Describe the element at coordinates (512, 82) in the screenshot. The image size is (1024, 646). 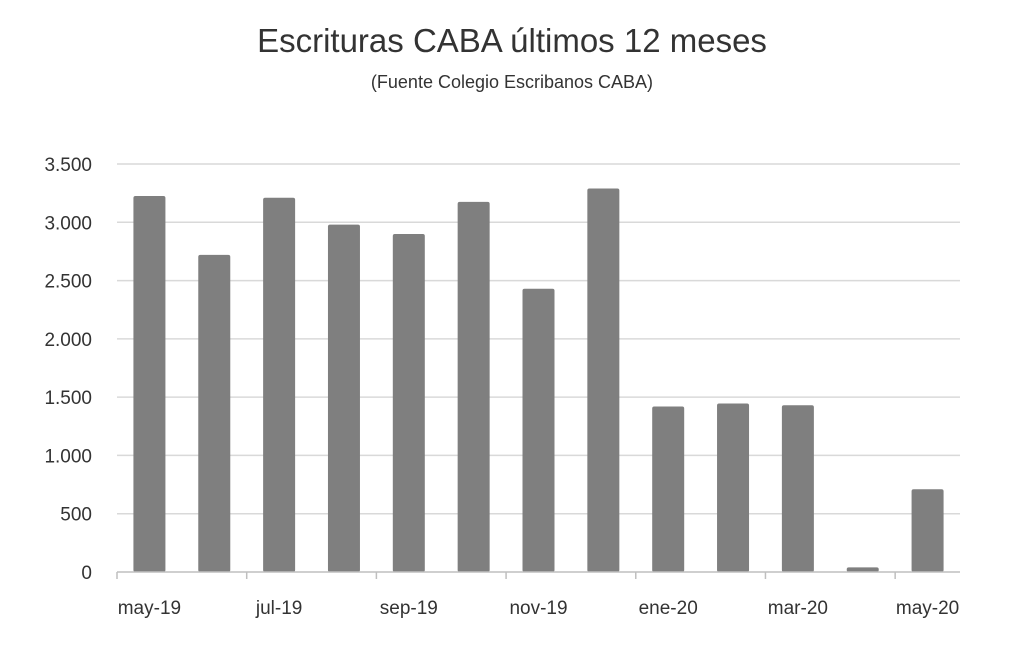
I see `chart-subtitle: (Fuente Colegio Escribanos CABA)` at that location.